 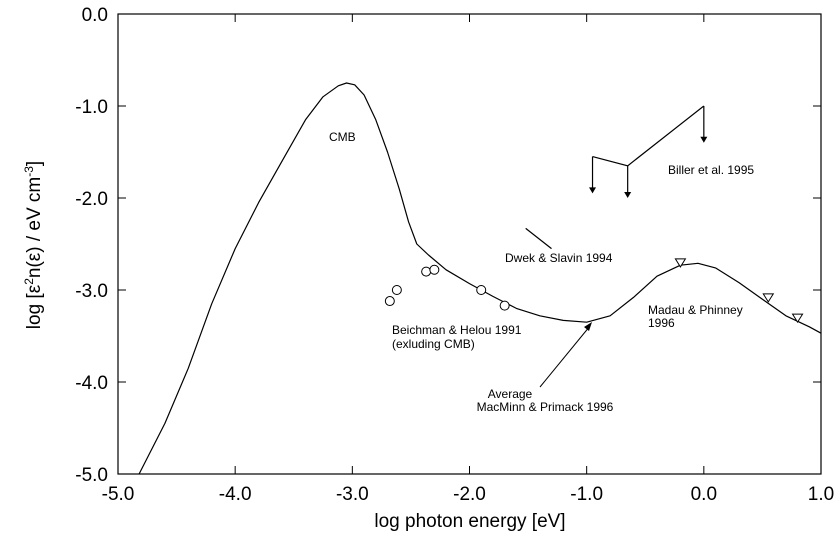 What do you see at coordinates (91, 107) in the screenshot?
I see `y-tick-label: -1.0` at bounding box center [91, 107].